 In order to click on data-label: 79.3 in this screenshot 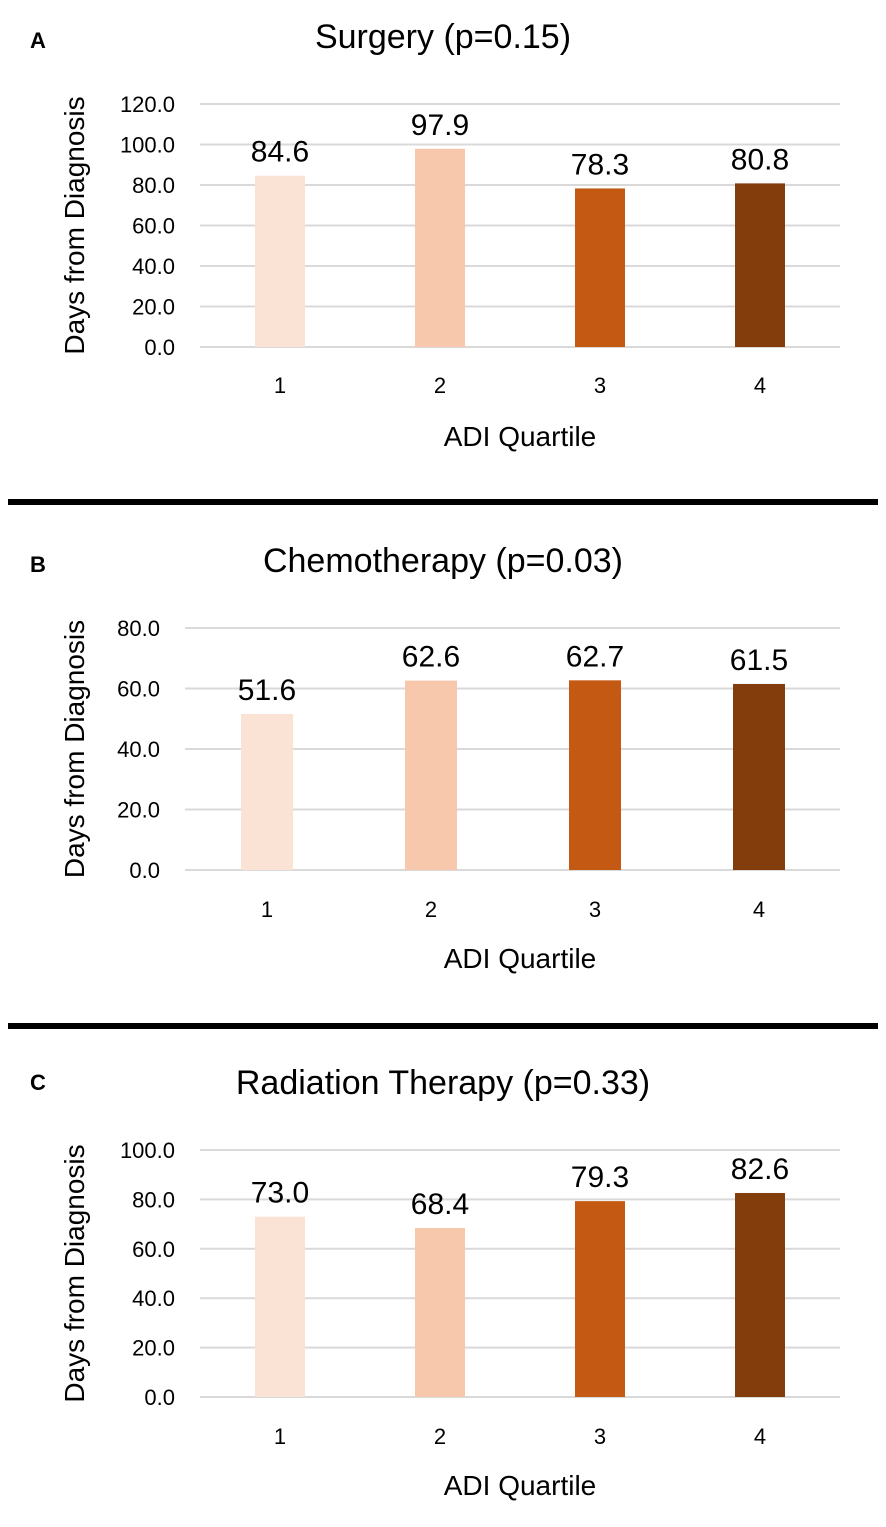, I will do `click(600, 1177)`.